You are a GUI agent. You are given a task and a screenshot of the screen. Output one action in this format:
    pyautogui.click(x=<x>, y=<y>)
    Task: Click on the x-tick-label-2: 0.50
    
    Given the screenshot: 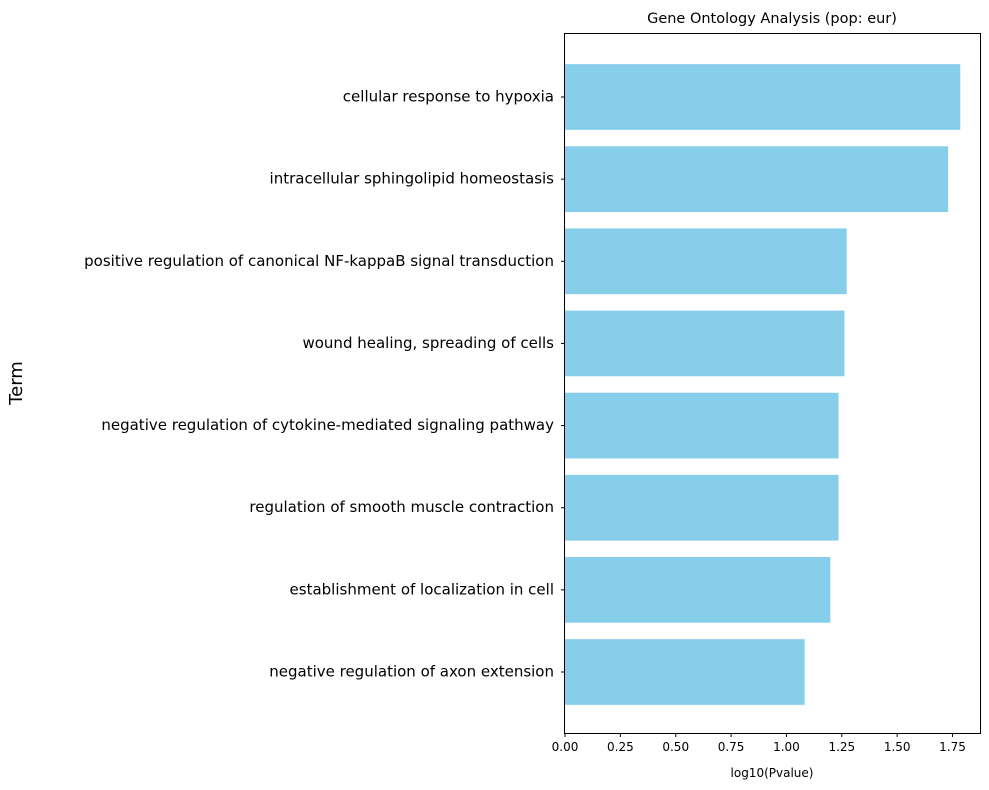 What is the action you would take?
    pyautogui.click(x=675, y=747)
    